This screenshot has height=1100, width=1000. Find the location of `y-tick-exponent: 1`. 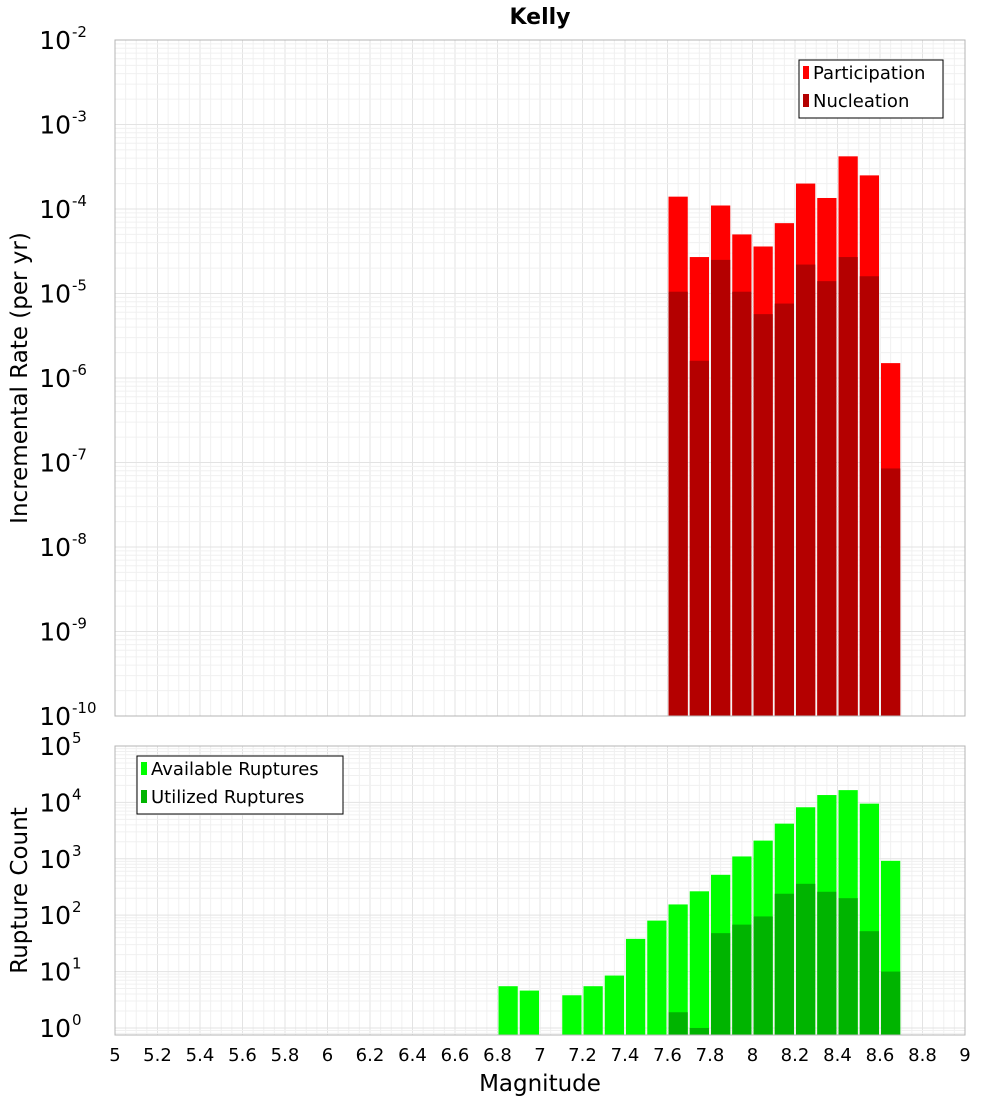

y-tick-exponent: 1 is located at coordinates (77, 964).